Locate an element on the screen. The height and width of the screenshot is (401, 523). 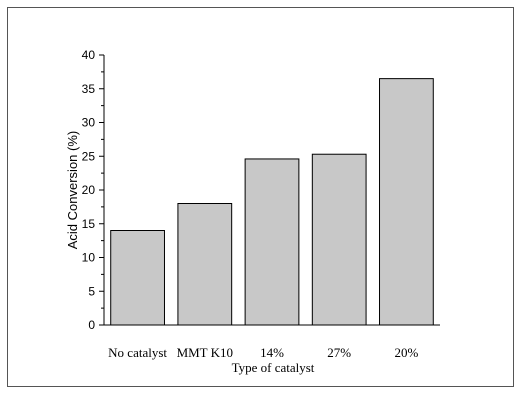
x-category-label: No catalyst is located at coordinates (137, 352).